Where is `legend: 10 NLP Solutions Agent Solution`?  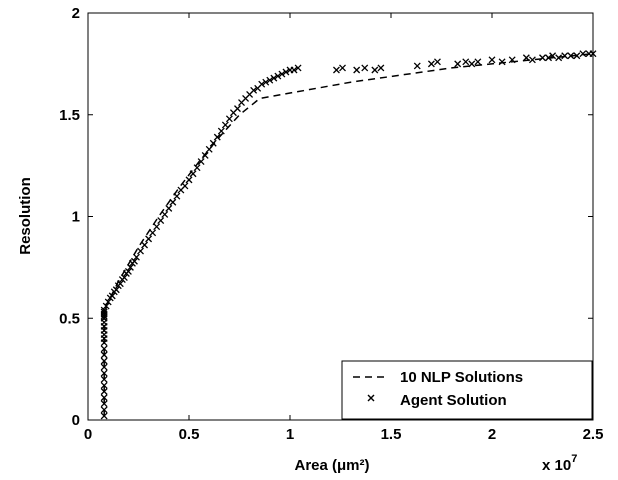
legend: 10 NLP Solutions Agent Solution is located at coordinates (467, 390).